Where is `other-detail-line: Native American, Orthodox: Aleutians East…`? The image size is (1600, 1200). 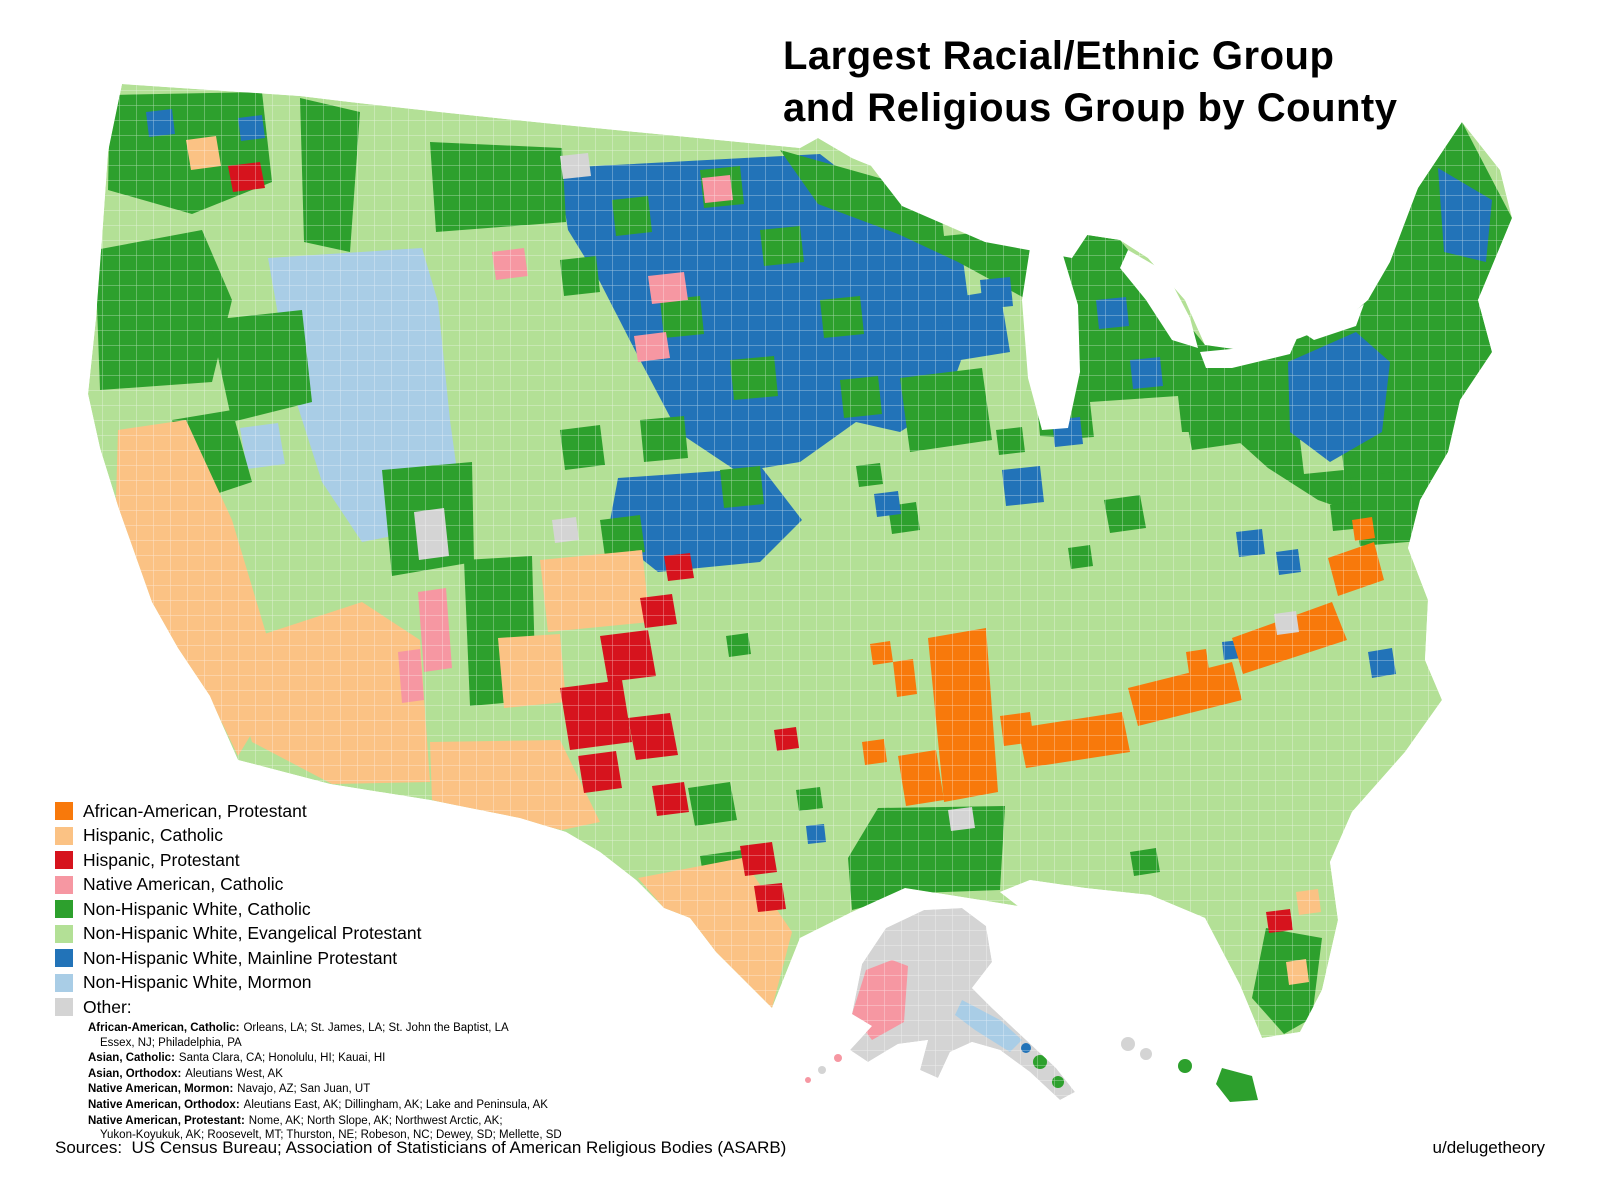
other-detail-line: Native American, Orthodox: Aleutians East… is located at coordinates (318, 1104).